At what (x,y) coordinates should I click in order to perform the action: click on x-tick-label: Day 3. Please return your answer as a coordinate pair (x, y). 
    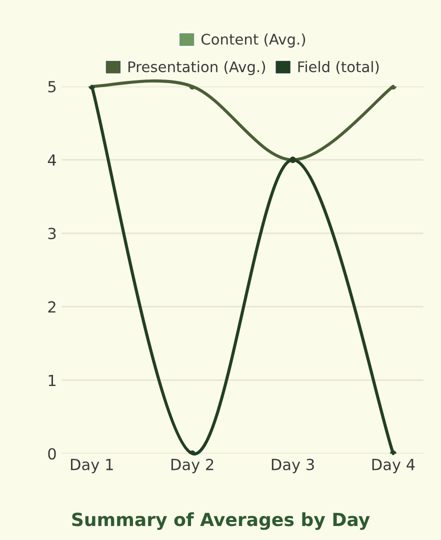
    Looking at the image, I should click on (293, 466).